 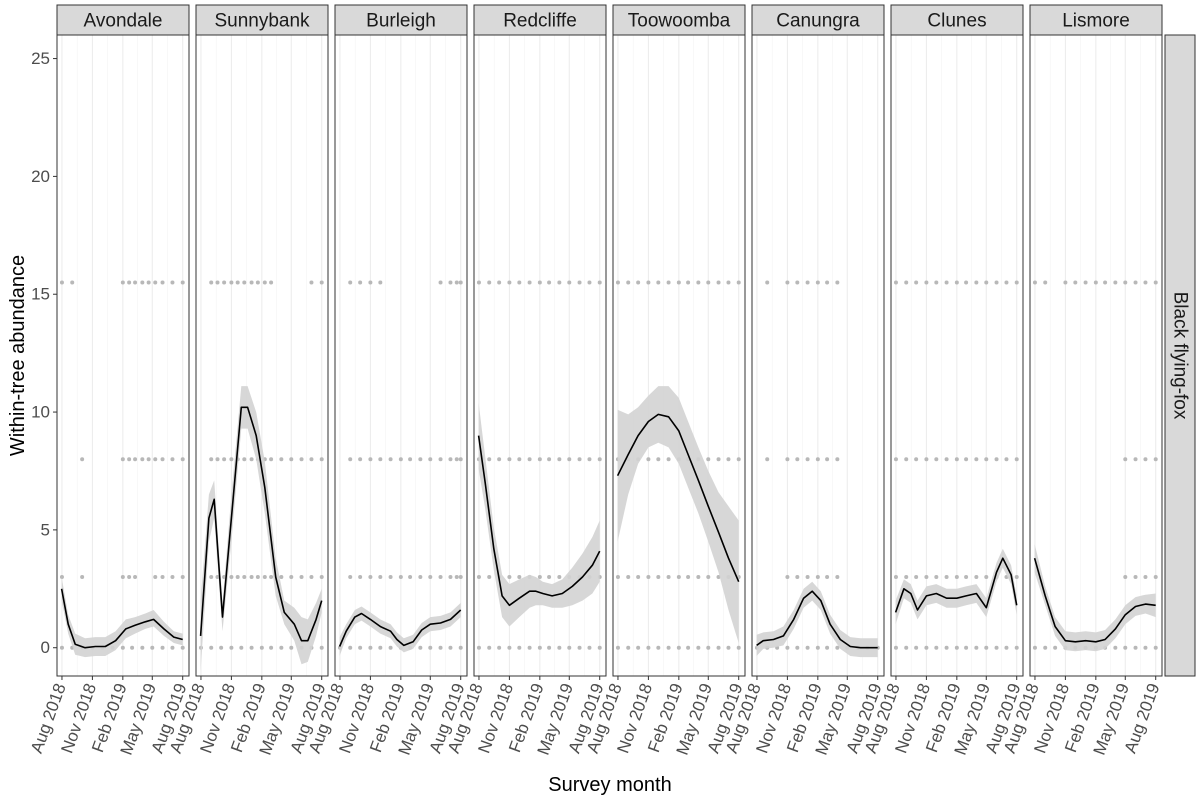 I want to click on smooth-line-avondale, so click(x=121, y=618).